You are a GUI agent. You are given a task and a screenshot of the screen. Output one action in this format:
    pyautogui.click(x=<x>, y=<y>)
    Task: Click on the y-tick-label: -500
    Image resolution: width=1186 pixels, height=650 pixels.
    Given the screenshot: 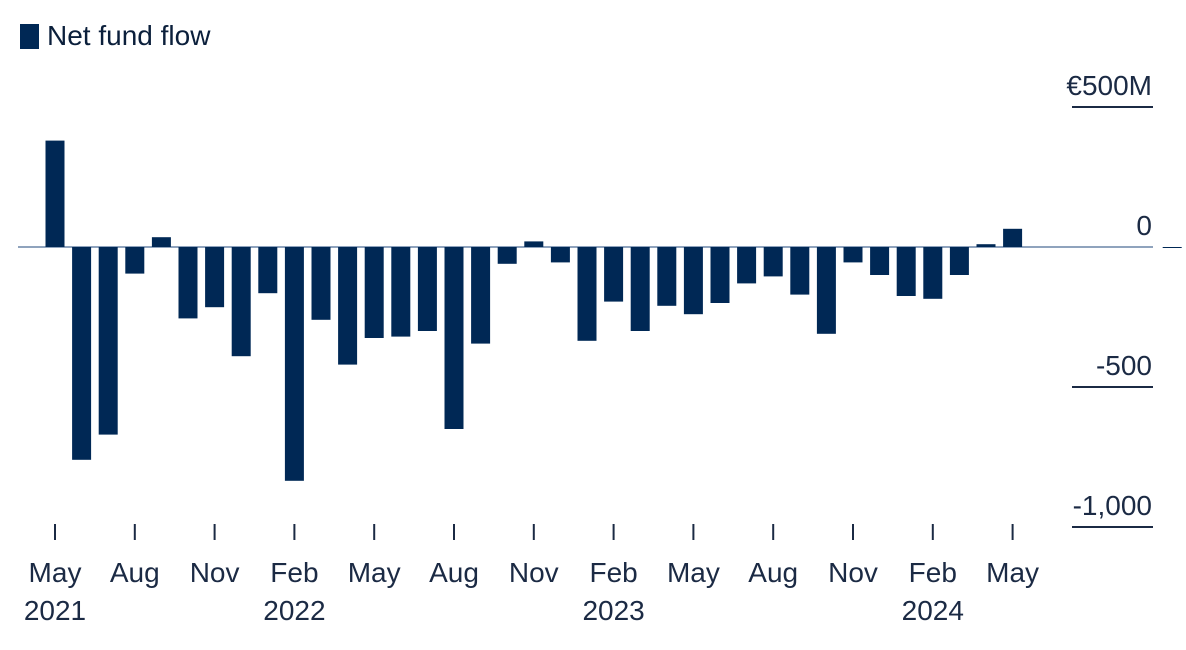 What is the action you would take?
    pyautogui.click(x=1124, y=365)
    